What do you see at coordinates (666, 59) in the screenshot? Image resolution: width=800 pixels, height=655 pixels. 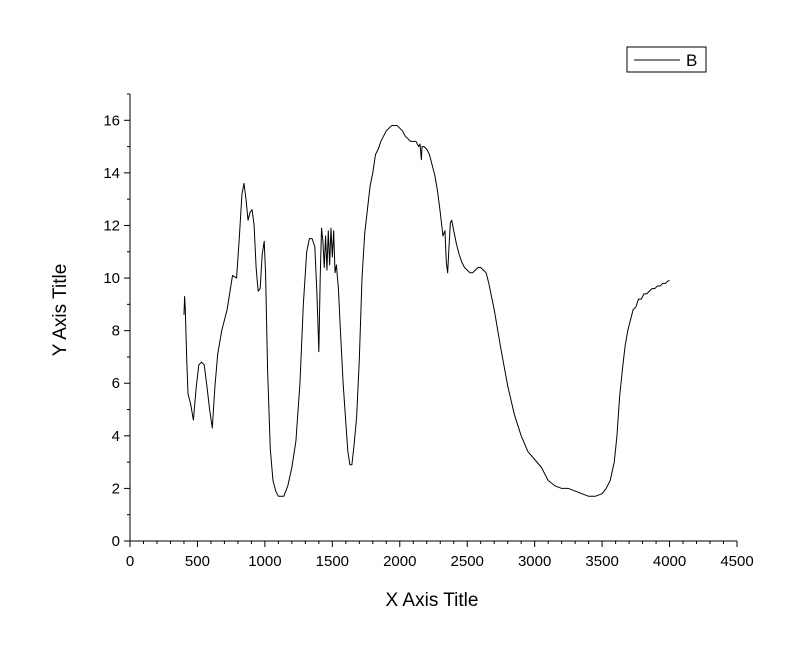 I see `legend: B` at bounding box center [666, 59].